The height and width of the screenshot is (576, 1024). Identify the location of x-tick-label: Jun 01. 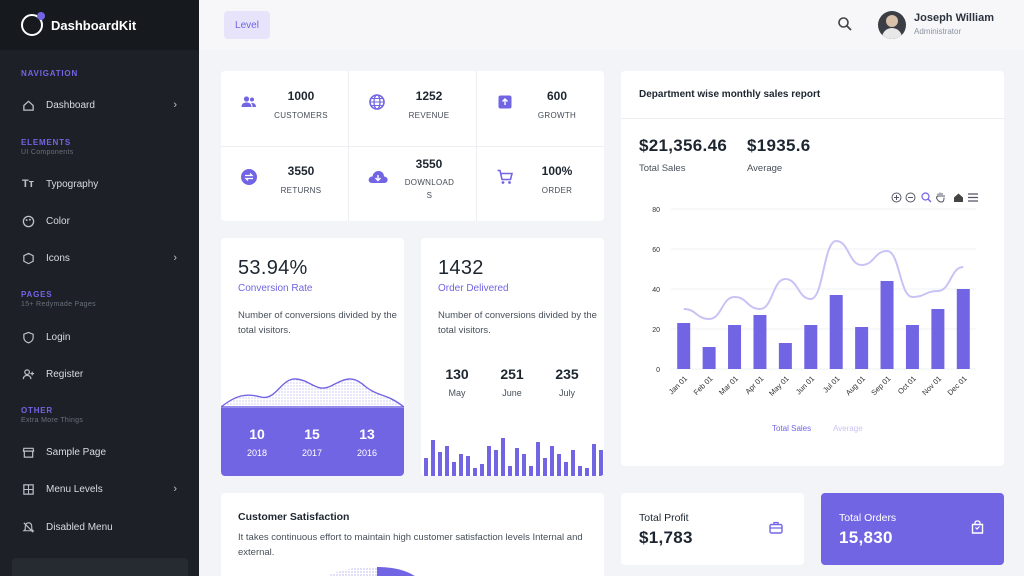
(805, 385).